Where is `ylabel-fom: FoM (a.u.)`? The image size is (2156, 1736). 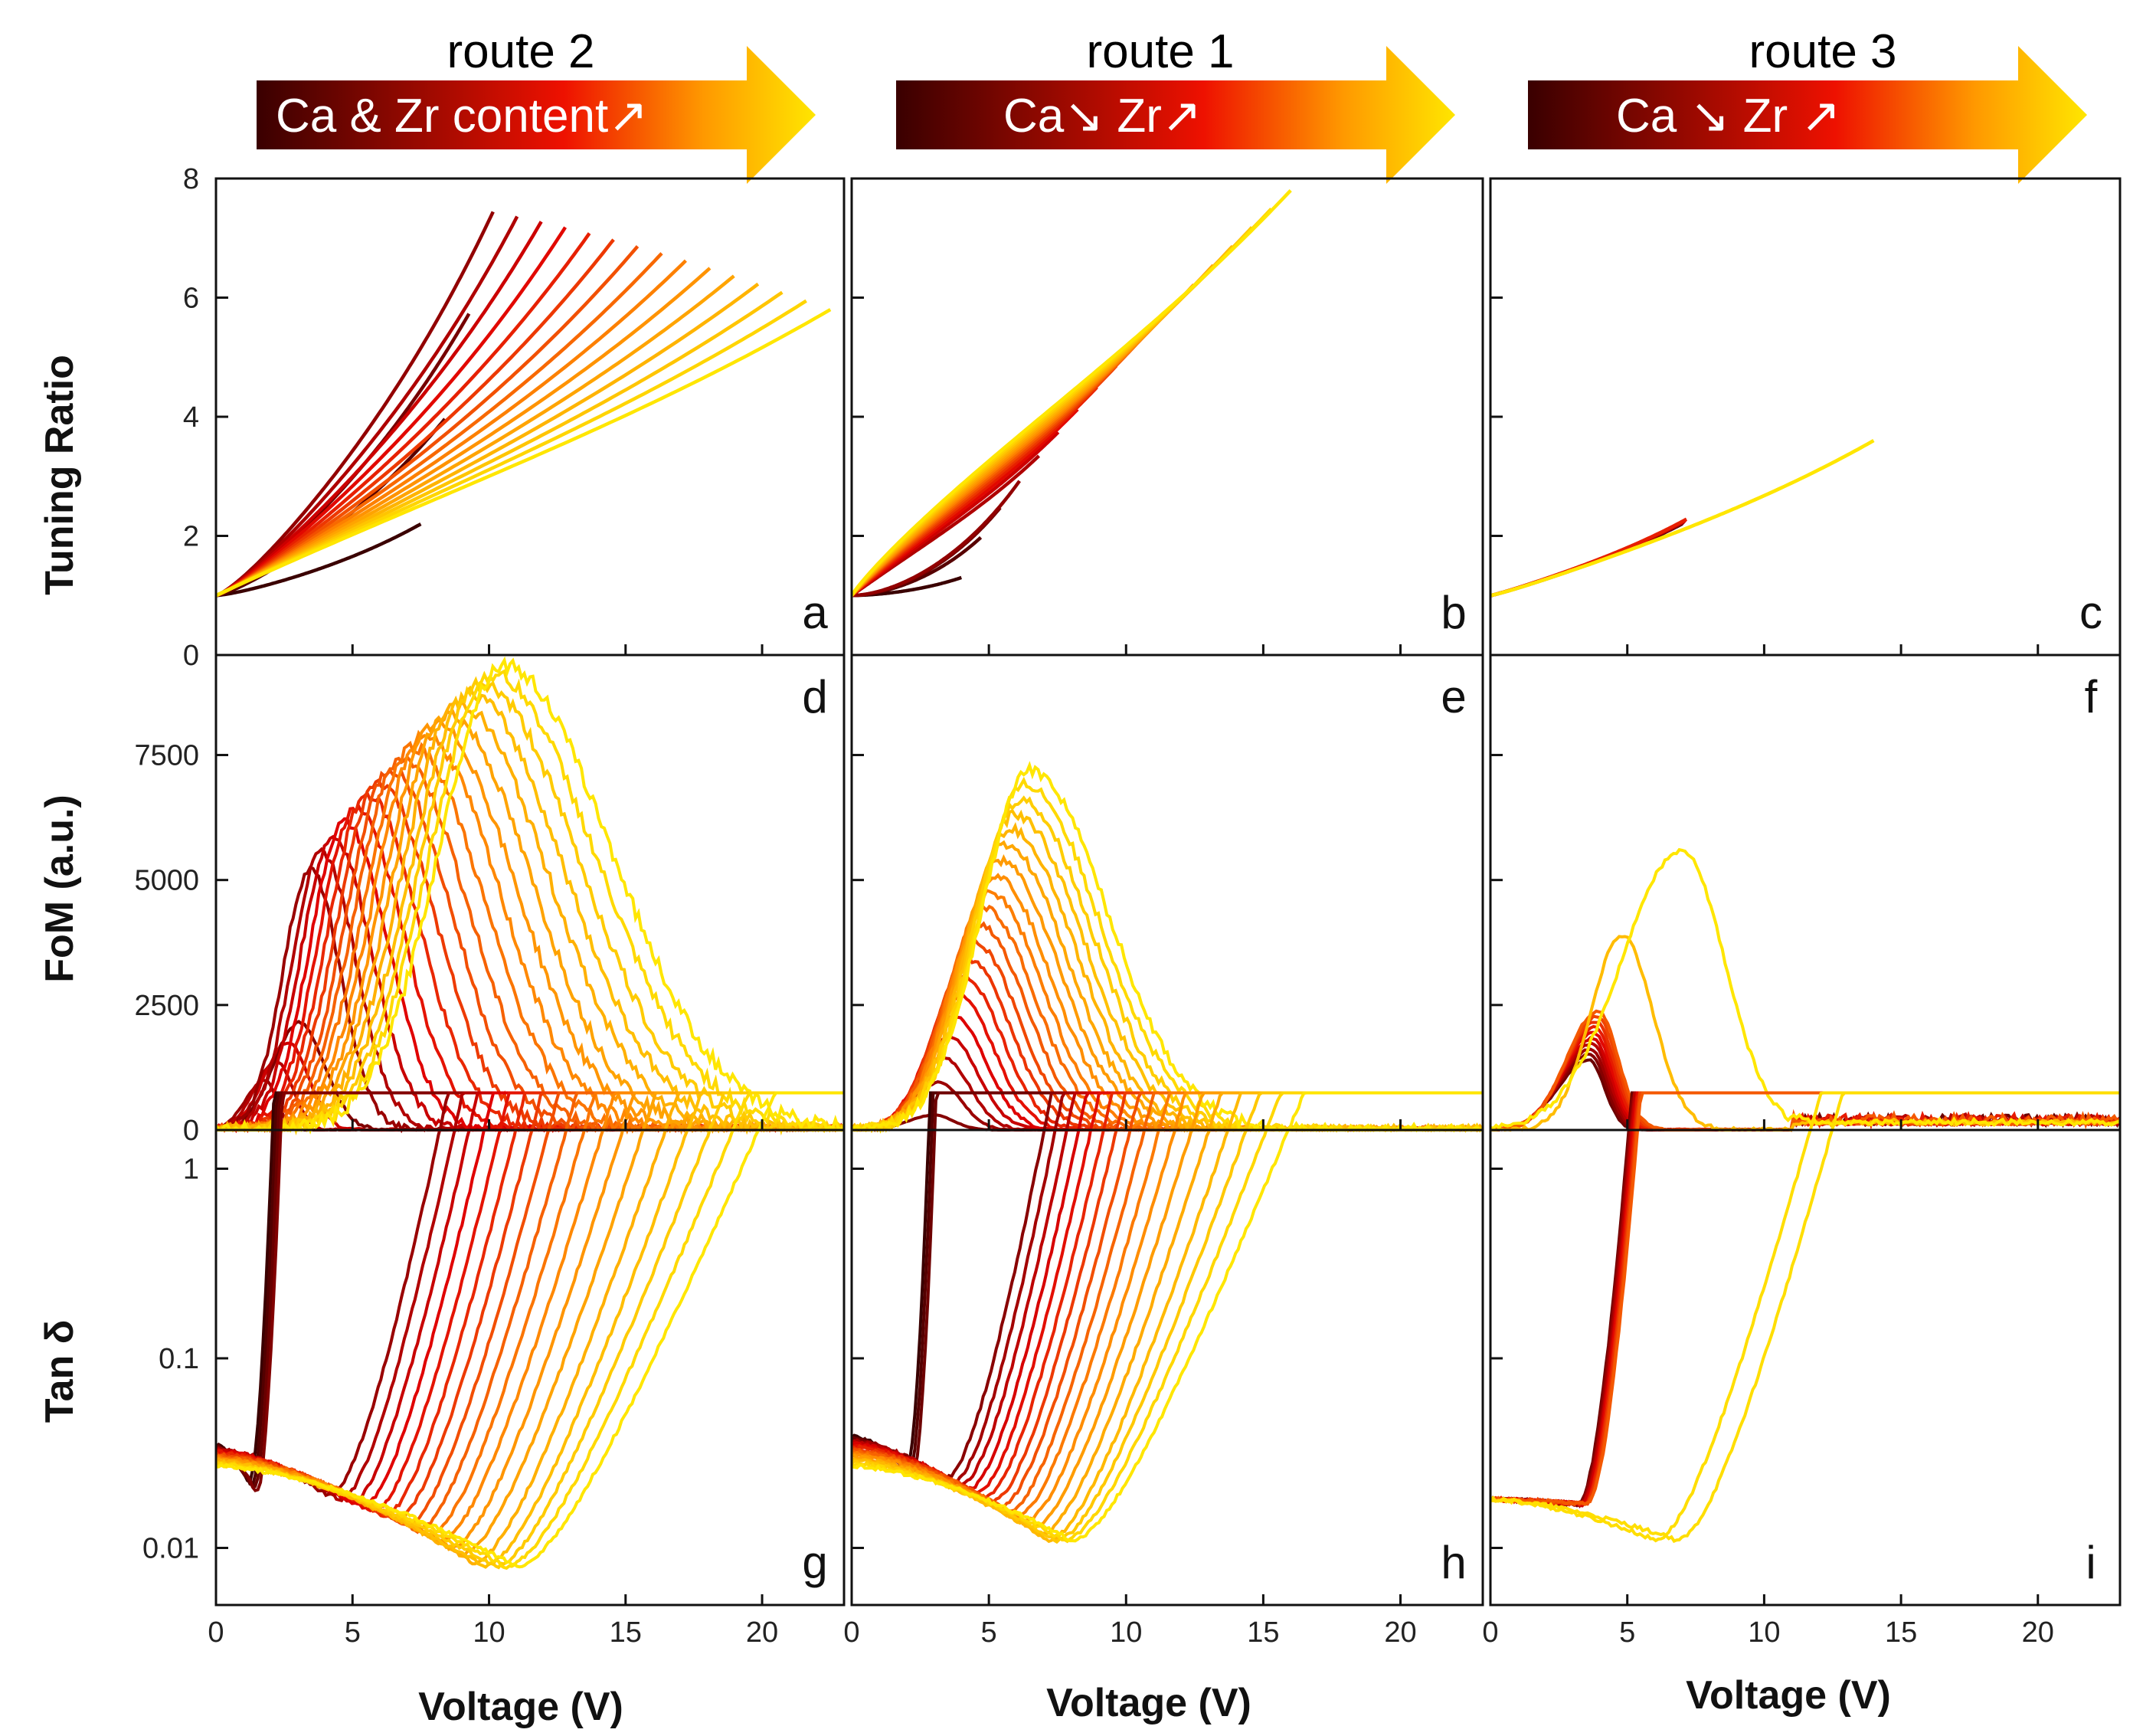 ylabel-fom: FoM (a.u.) is located at coordinates (60, 888).